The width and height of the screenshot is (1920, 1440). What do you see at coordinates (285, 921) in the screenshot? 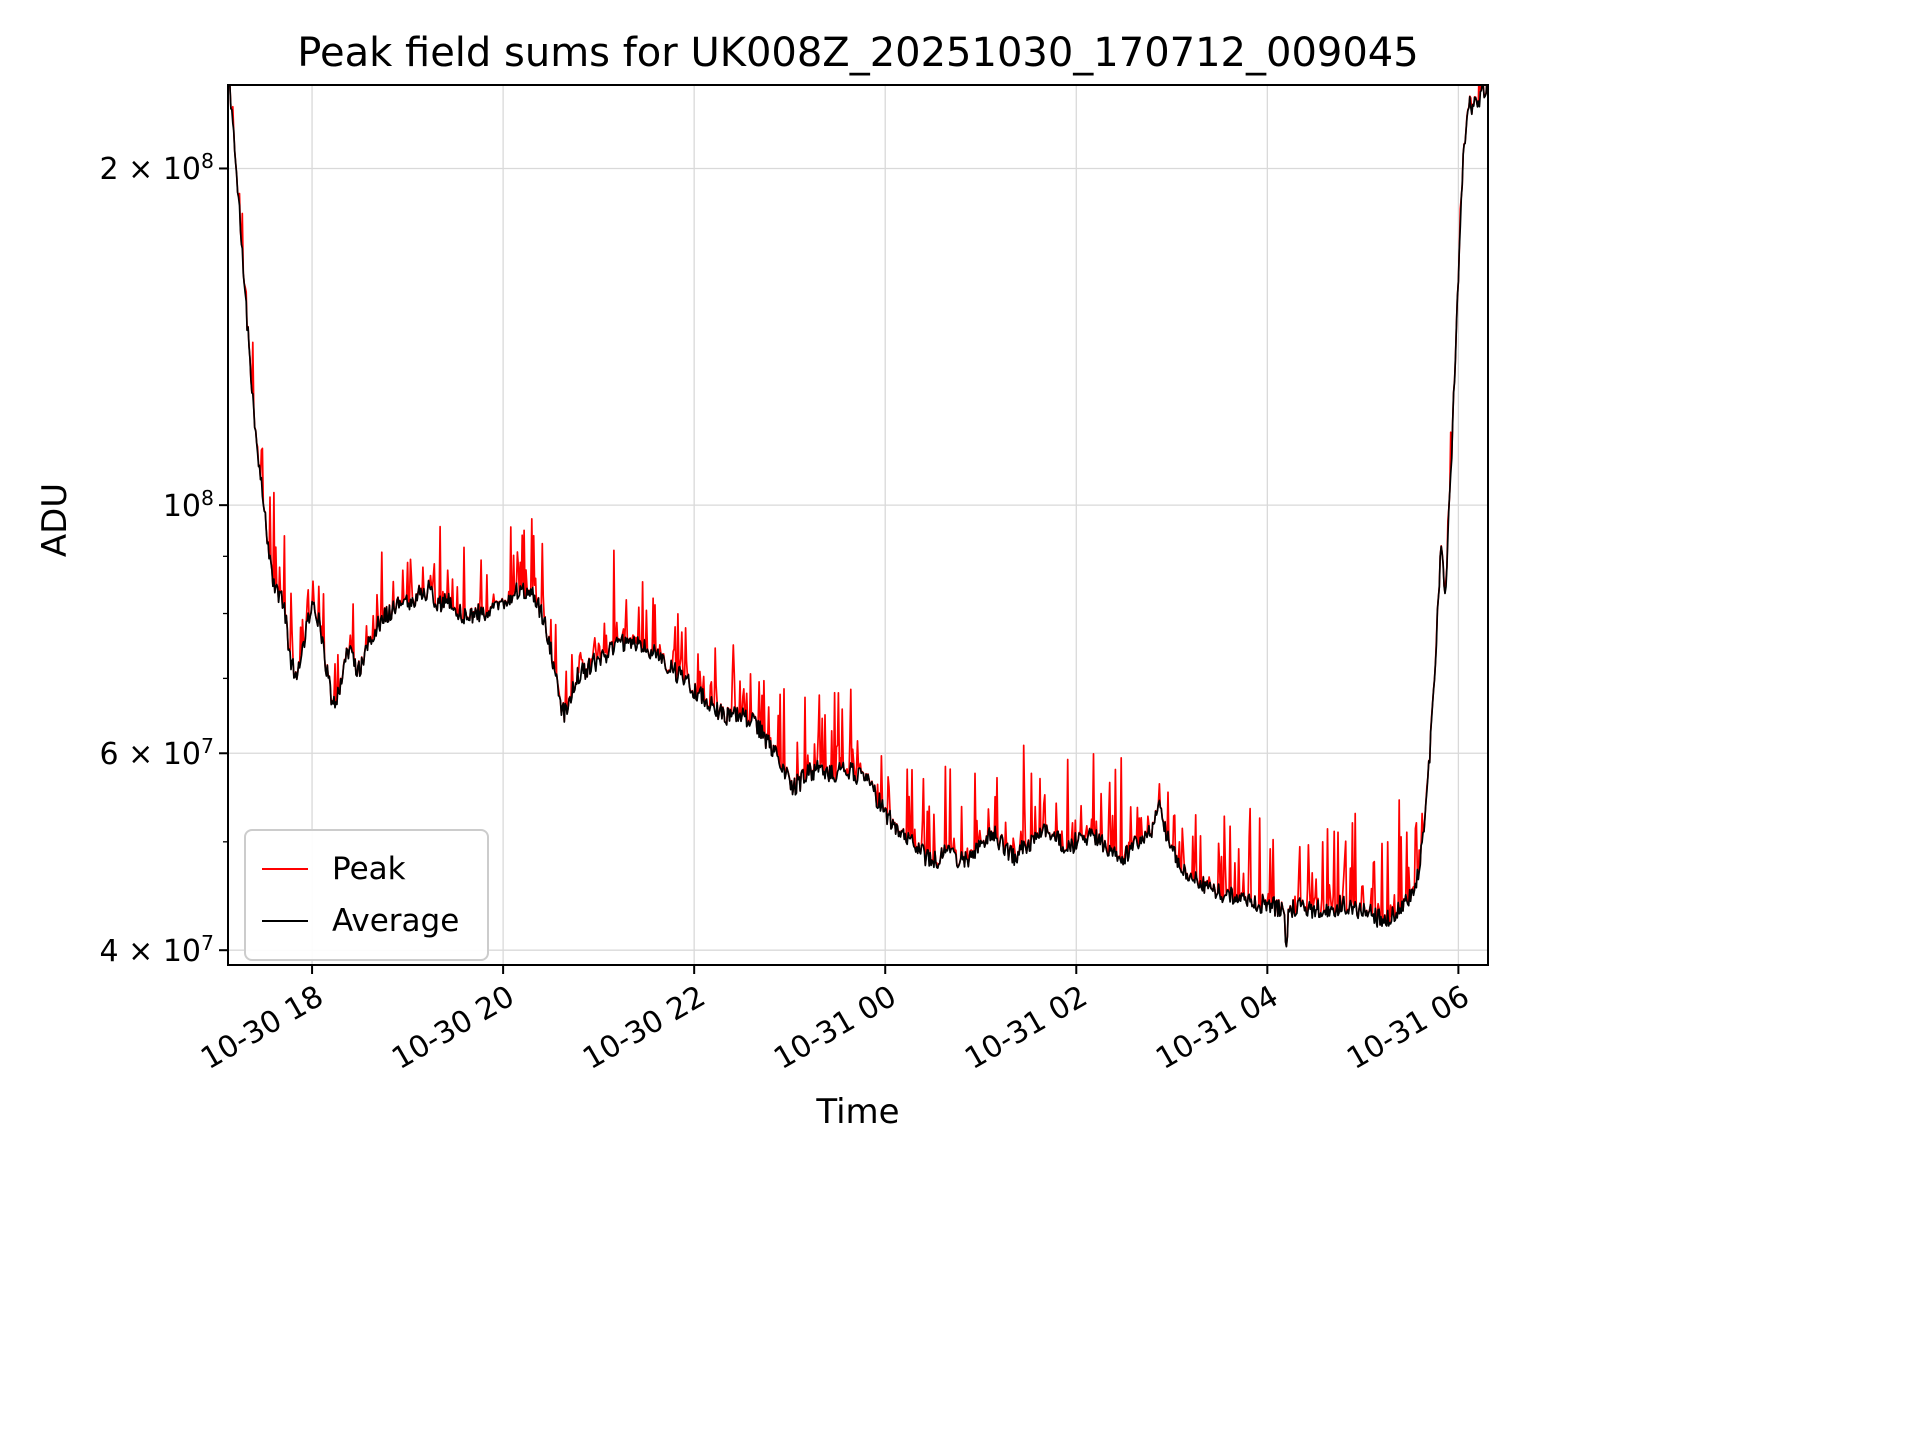
I see `average-line-swatch` at bounding box center [285, 921].